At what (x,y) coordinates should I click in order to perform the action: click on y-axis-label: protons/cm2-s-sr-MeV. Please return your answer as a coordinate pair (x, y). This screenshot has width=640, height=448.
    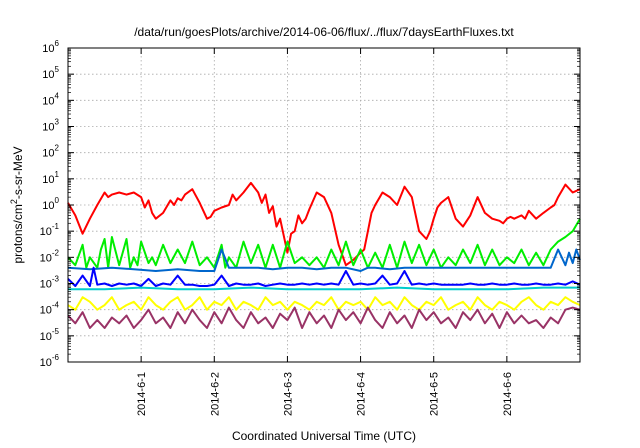
    Looking at the image, I should click on (17, 204).